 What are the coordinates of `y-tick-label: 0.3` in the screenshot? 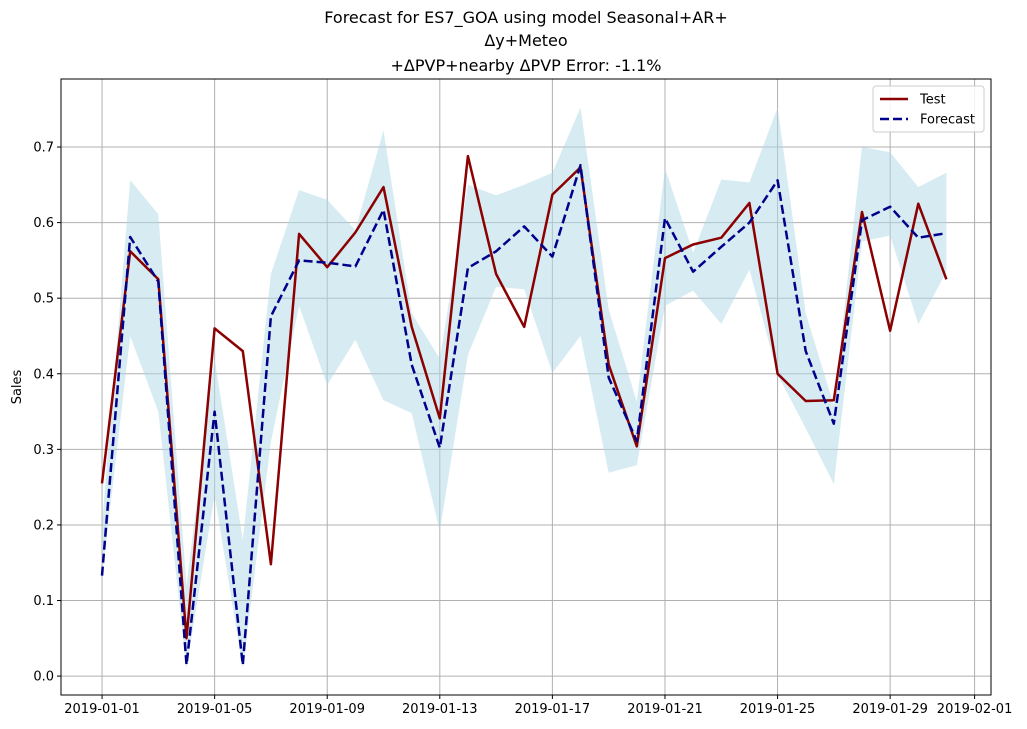 It's located at (43, 450).